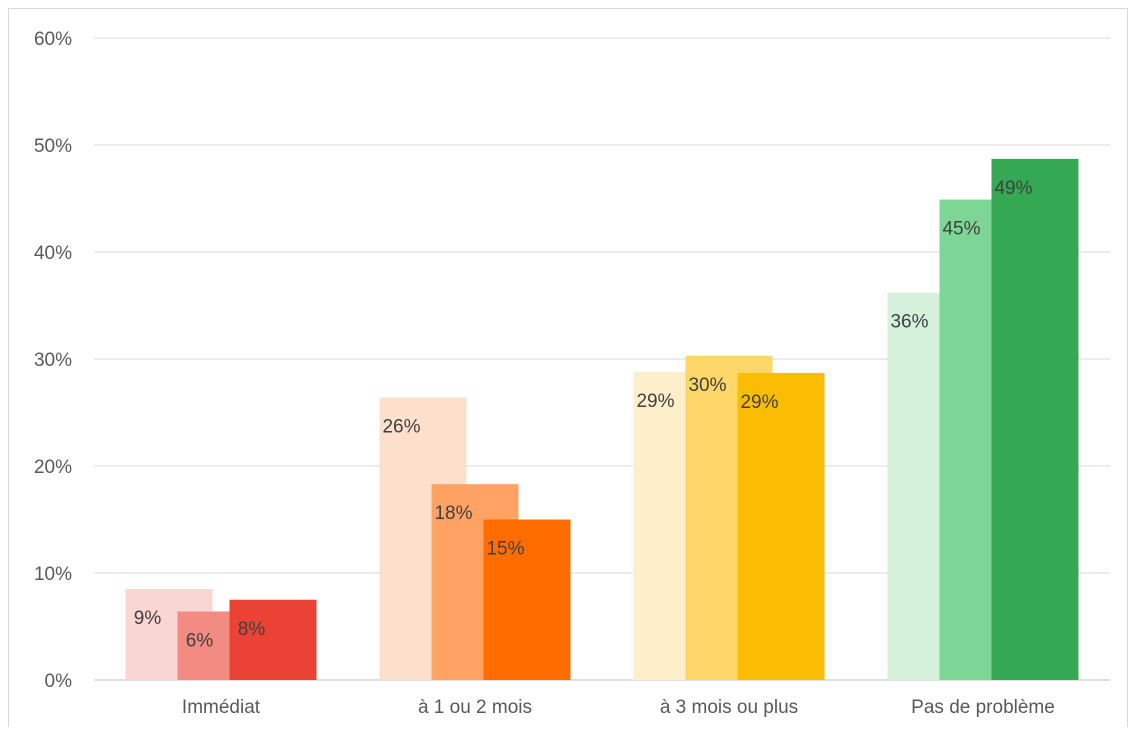  What do you see at coordinates (53, 253) in the screenshot?
I see `y-tick-label: 40%` at bounding box center [53, 253].